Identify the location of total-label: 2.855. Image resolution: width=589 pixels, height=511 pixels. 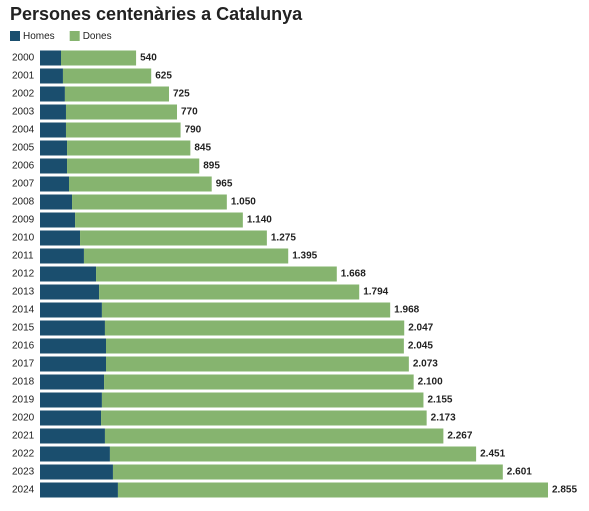
(564, 490).